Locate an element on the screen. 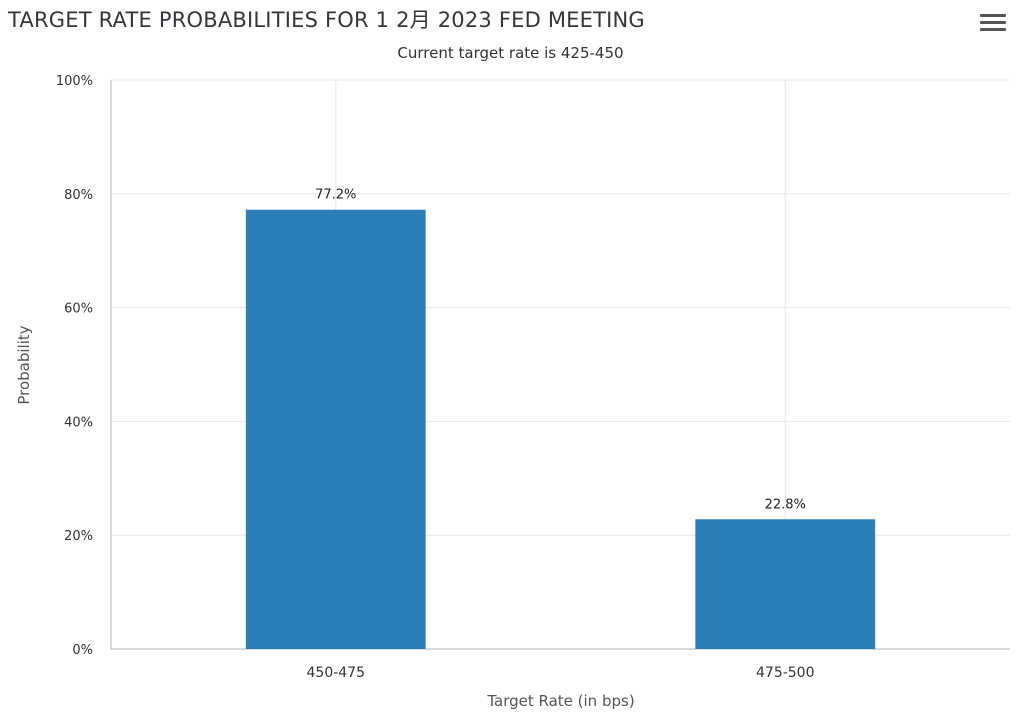 The height and width of the screenshot is (720, 1021). bar-data-label: 22.8% is located at coordinates (785, 504).